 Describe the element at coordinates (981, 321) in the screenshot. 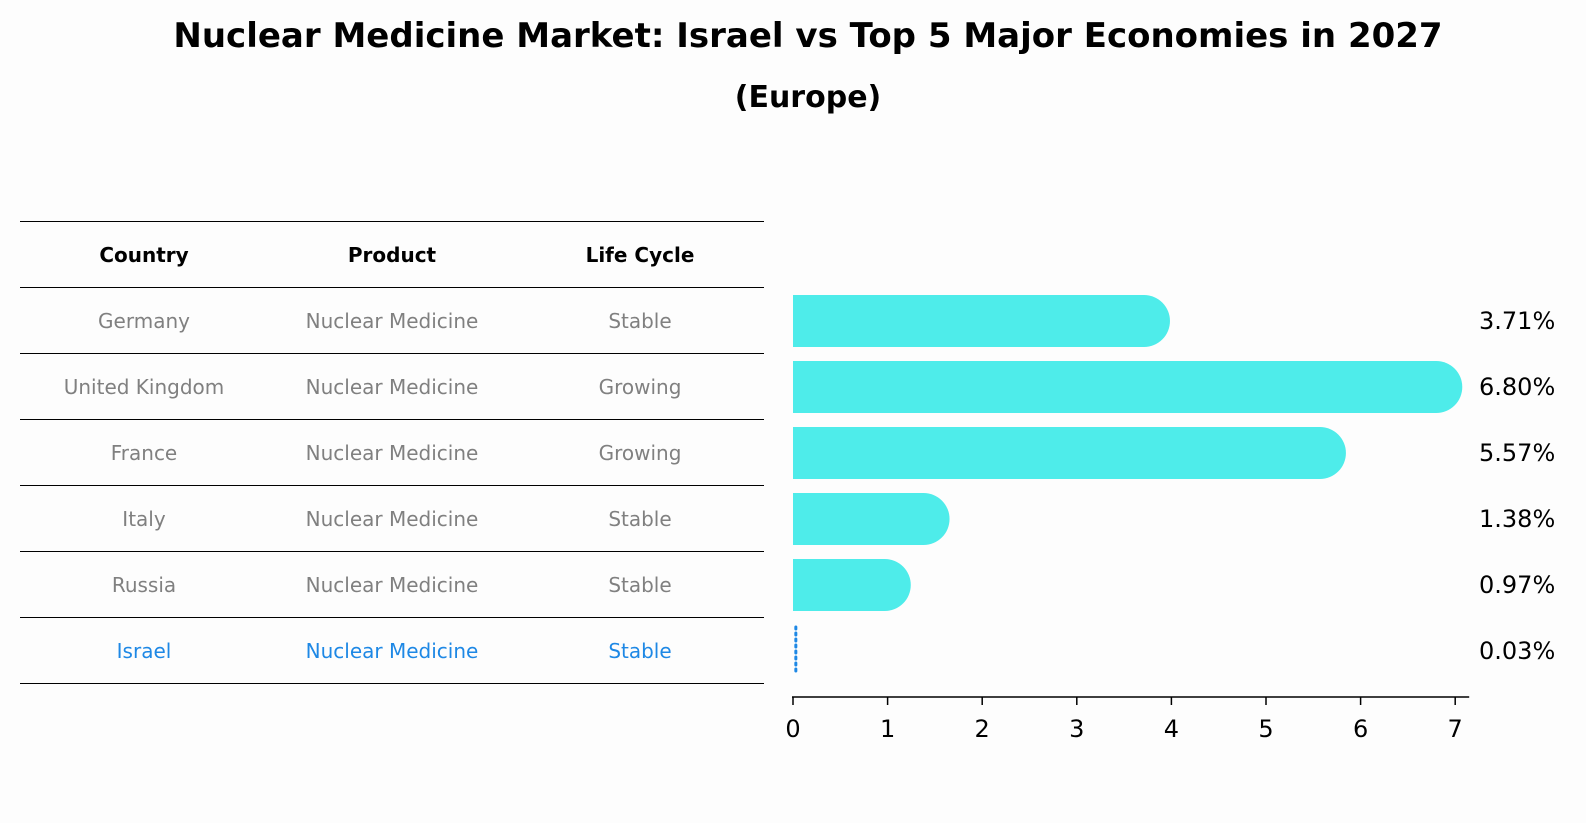

I see `bar-germany` at that location.